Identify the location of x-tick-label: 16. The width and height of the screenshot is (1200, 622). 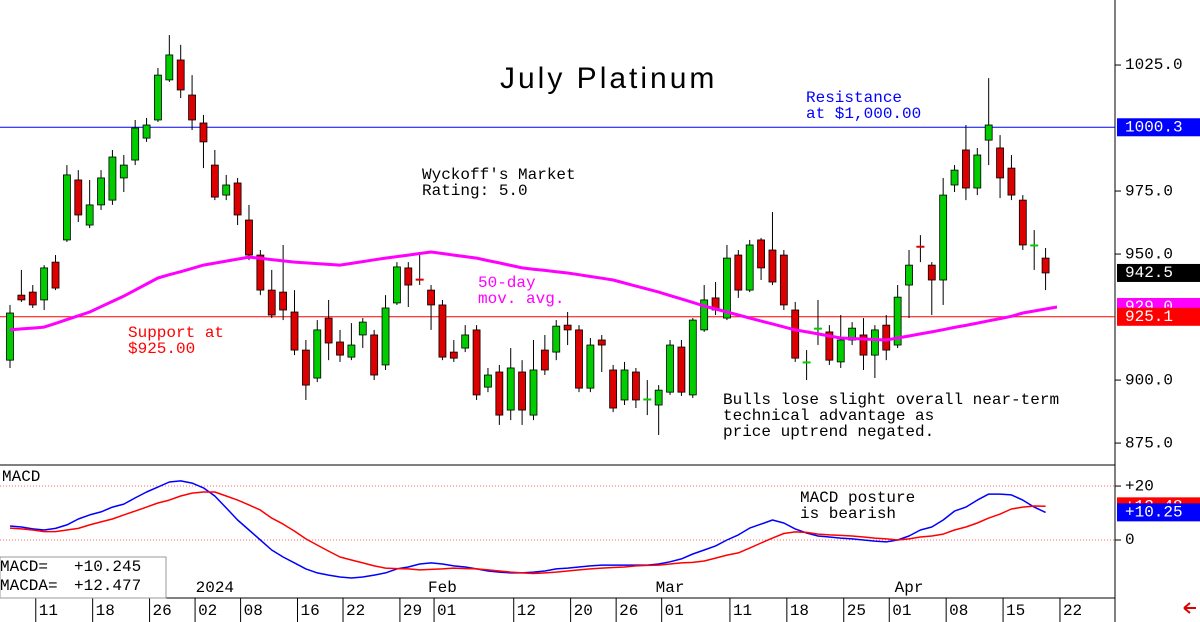
(310, 611).